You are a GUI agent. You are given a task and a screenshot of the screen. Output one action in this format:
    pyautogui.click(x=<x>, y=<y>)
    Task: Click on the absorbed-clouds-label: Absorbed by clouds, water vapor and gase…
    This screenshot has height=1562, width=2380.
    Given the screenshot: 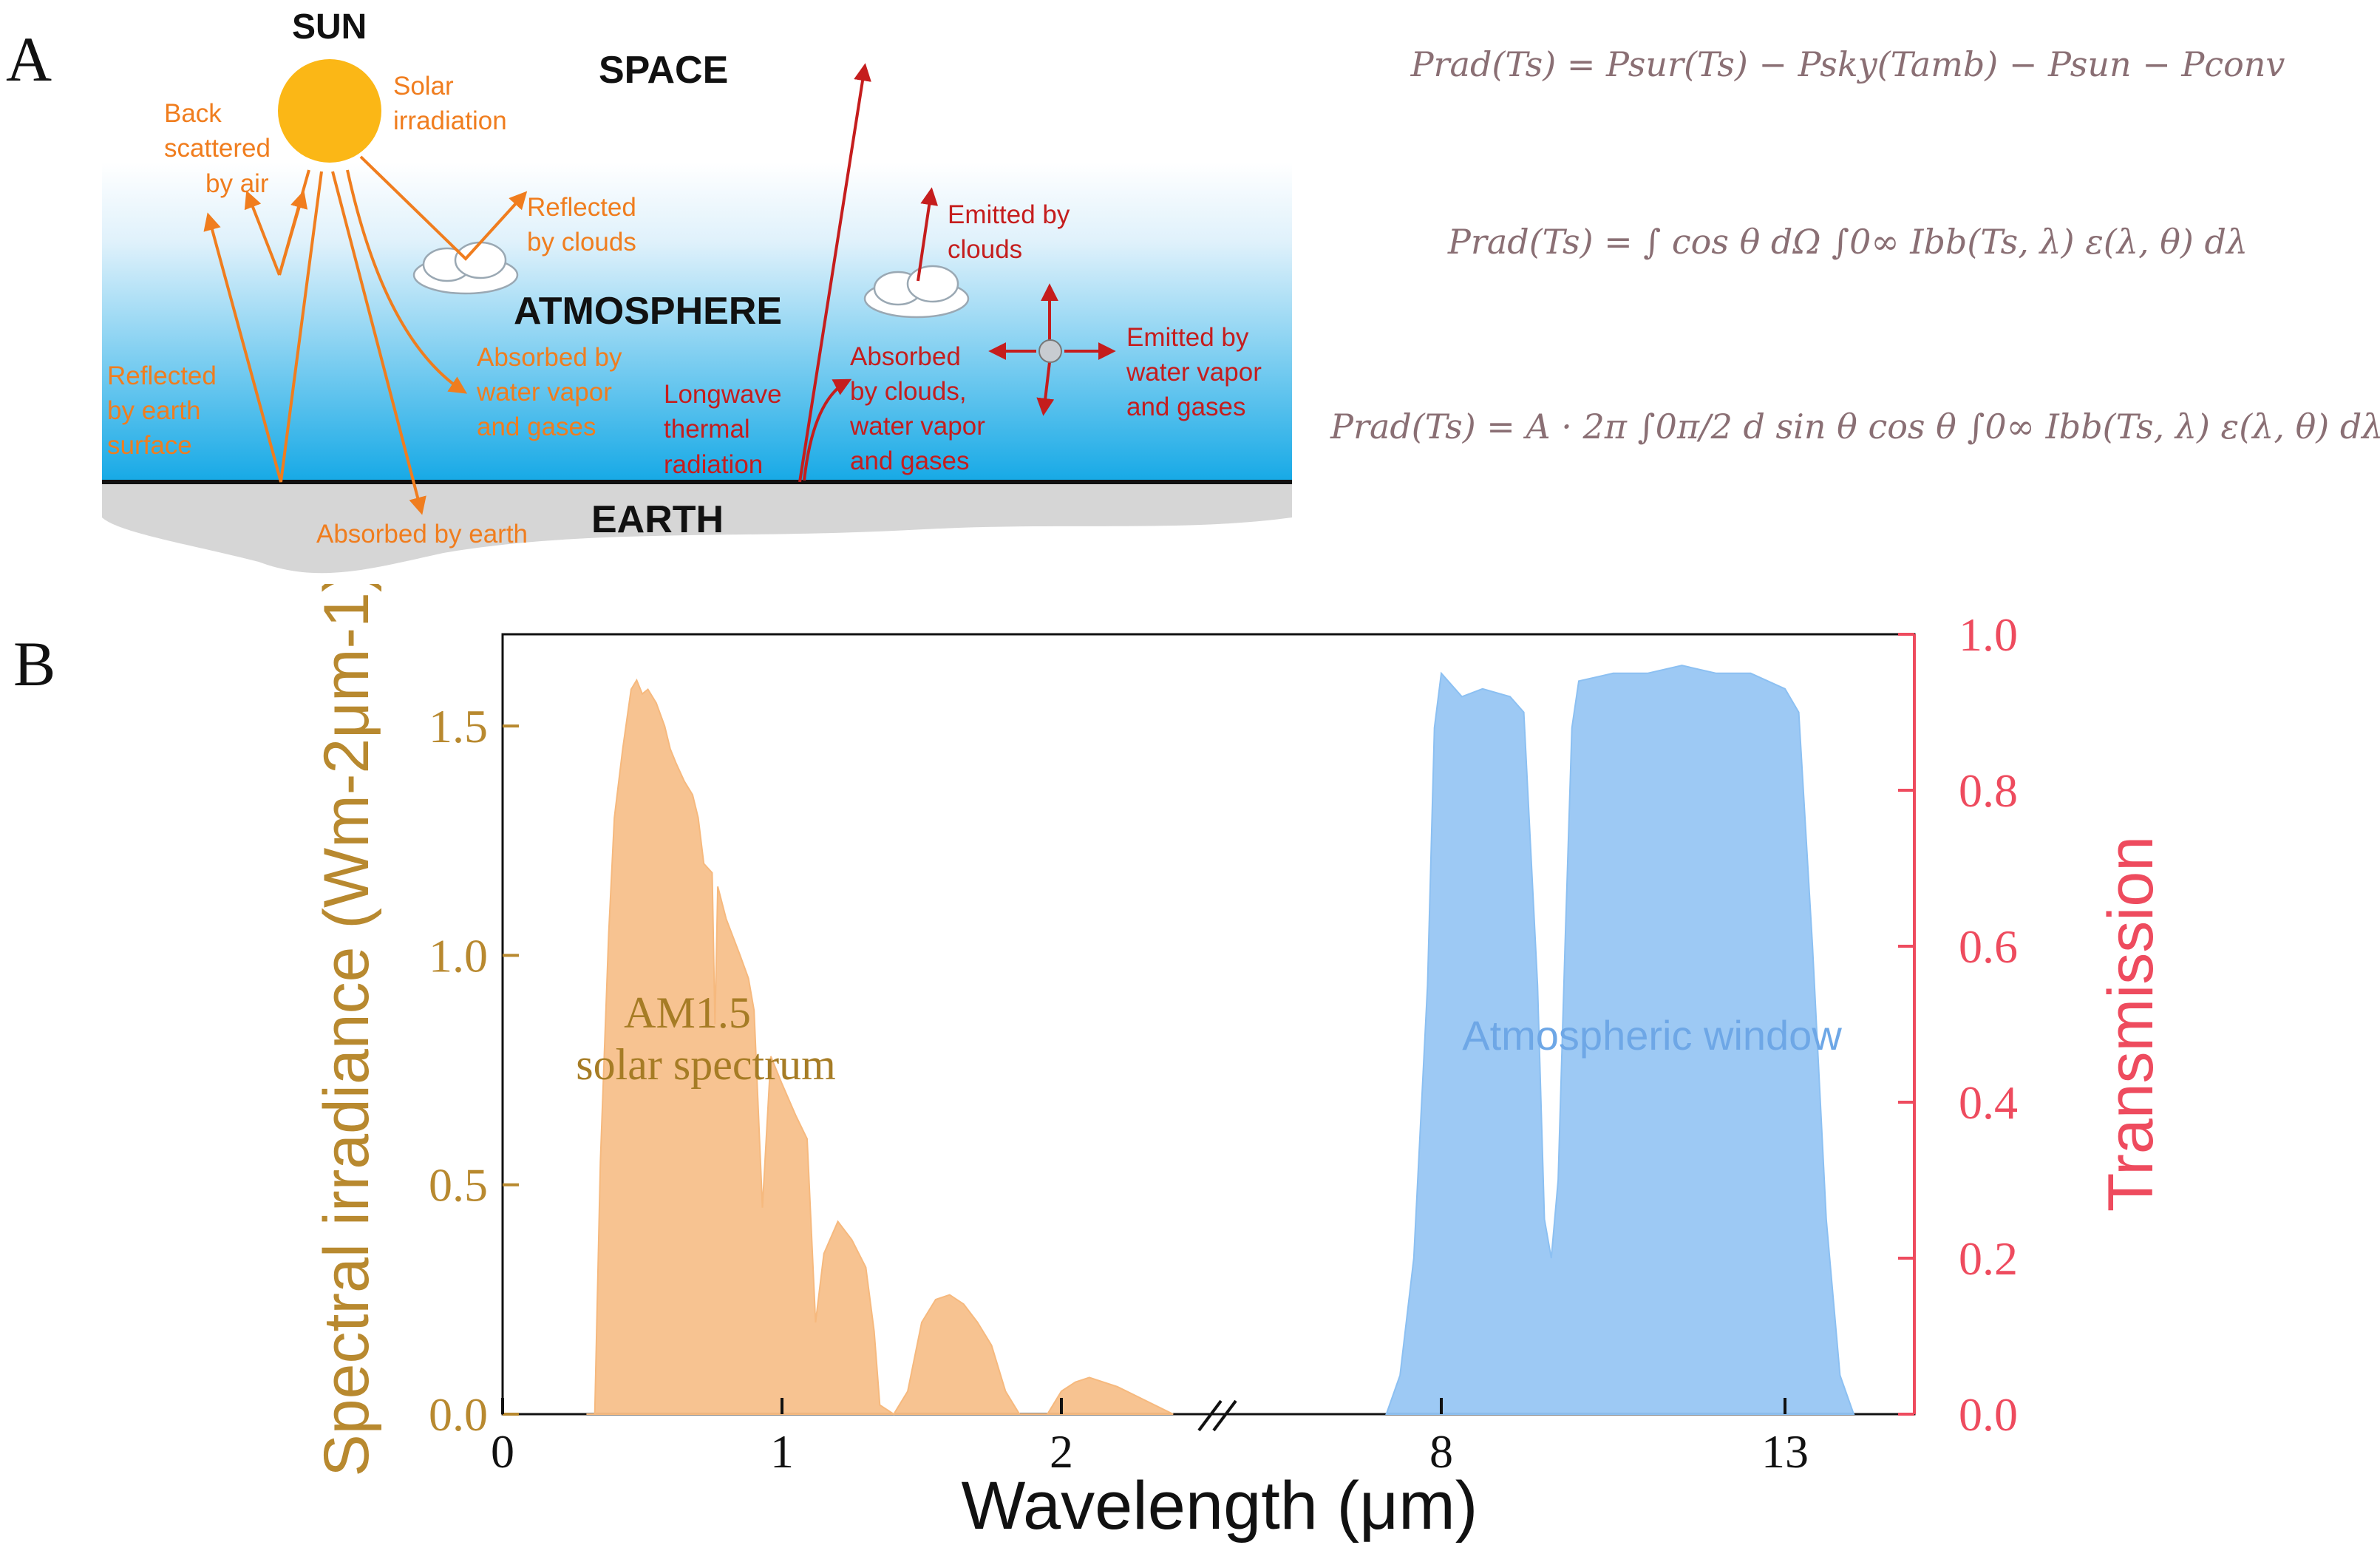 What is the action you would take?
    pyautogui.click(x=921, y=408)
    